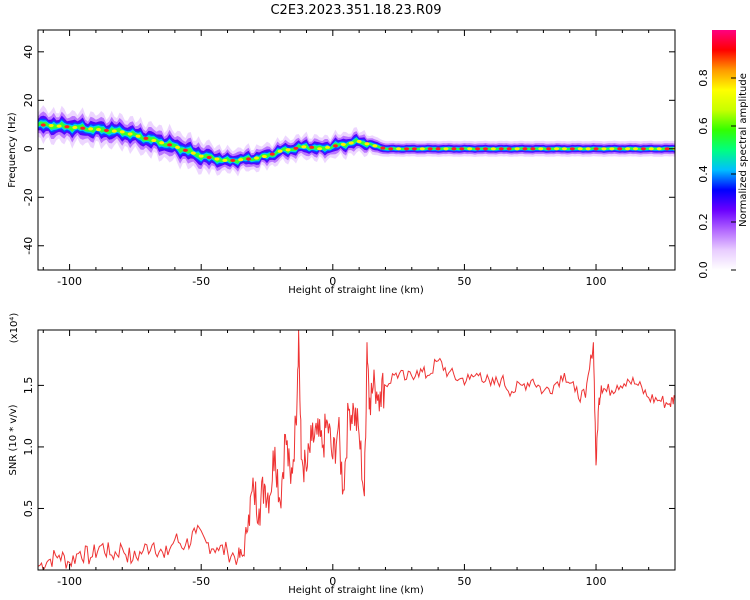 This screenshot has height=600, width=750. I want to click on y-tick-label: 20, so click(28, 100).